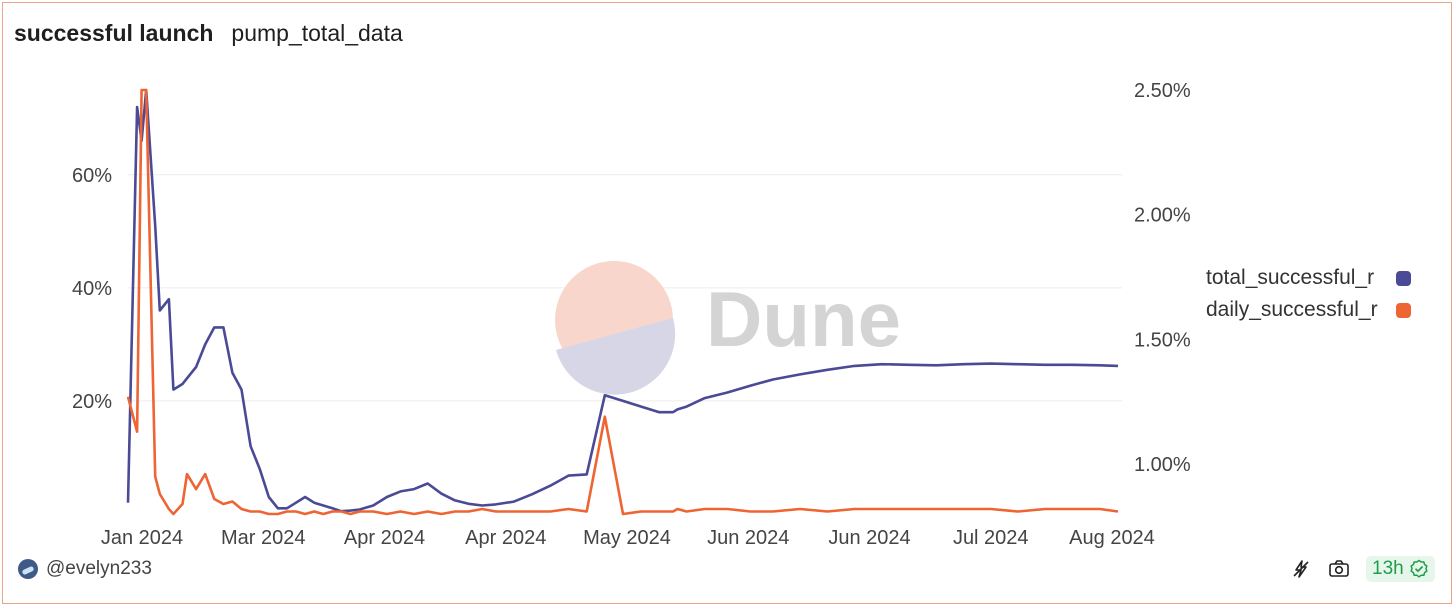  I want to click on x-tick-label: Jul 2024, so click(991, 538).